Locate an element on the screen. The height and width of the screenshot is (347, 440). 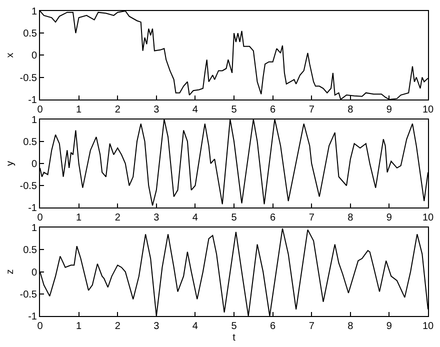
y-axis-title: x is located at coordinates (10, 55).